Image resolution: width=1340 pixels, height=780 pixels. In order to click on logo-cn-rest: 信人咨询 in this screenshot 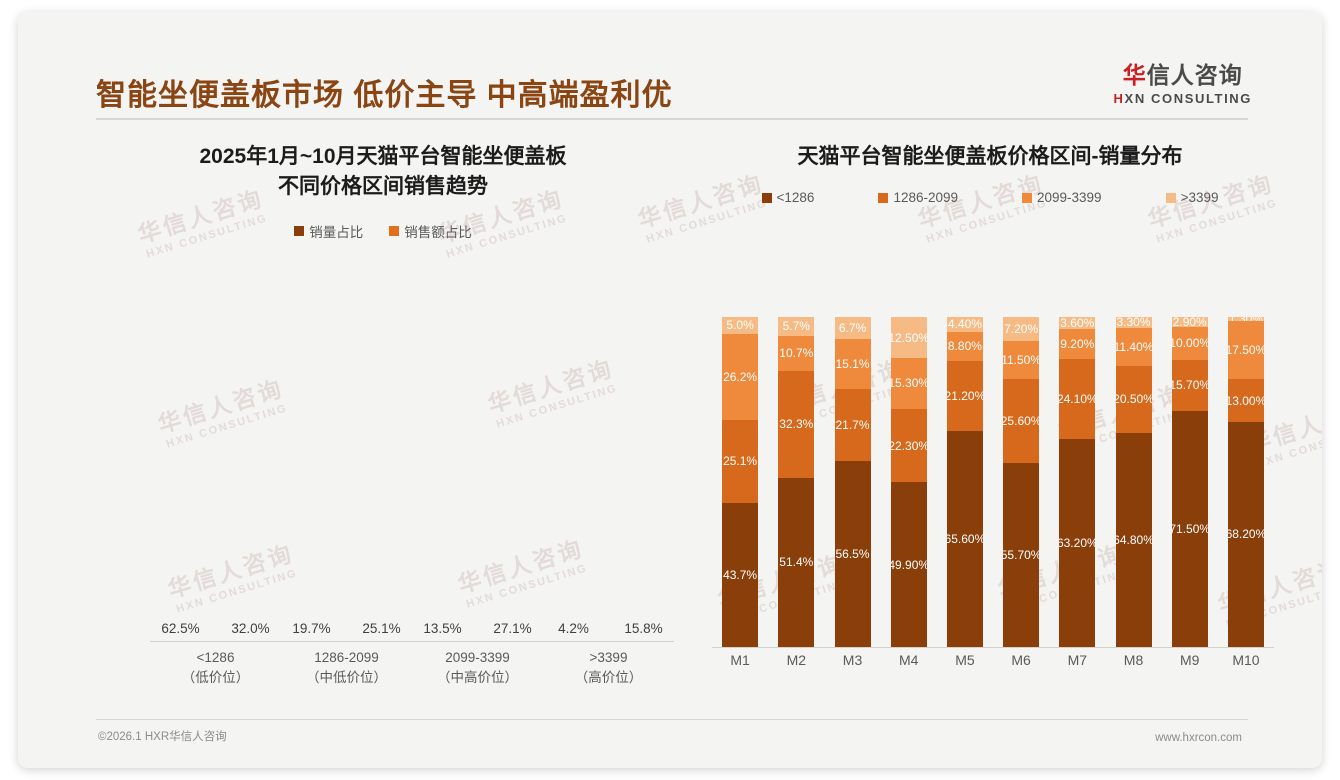, I will do `click(1194, 75)`.